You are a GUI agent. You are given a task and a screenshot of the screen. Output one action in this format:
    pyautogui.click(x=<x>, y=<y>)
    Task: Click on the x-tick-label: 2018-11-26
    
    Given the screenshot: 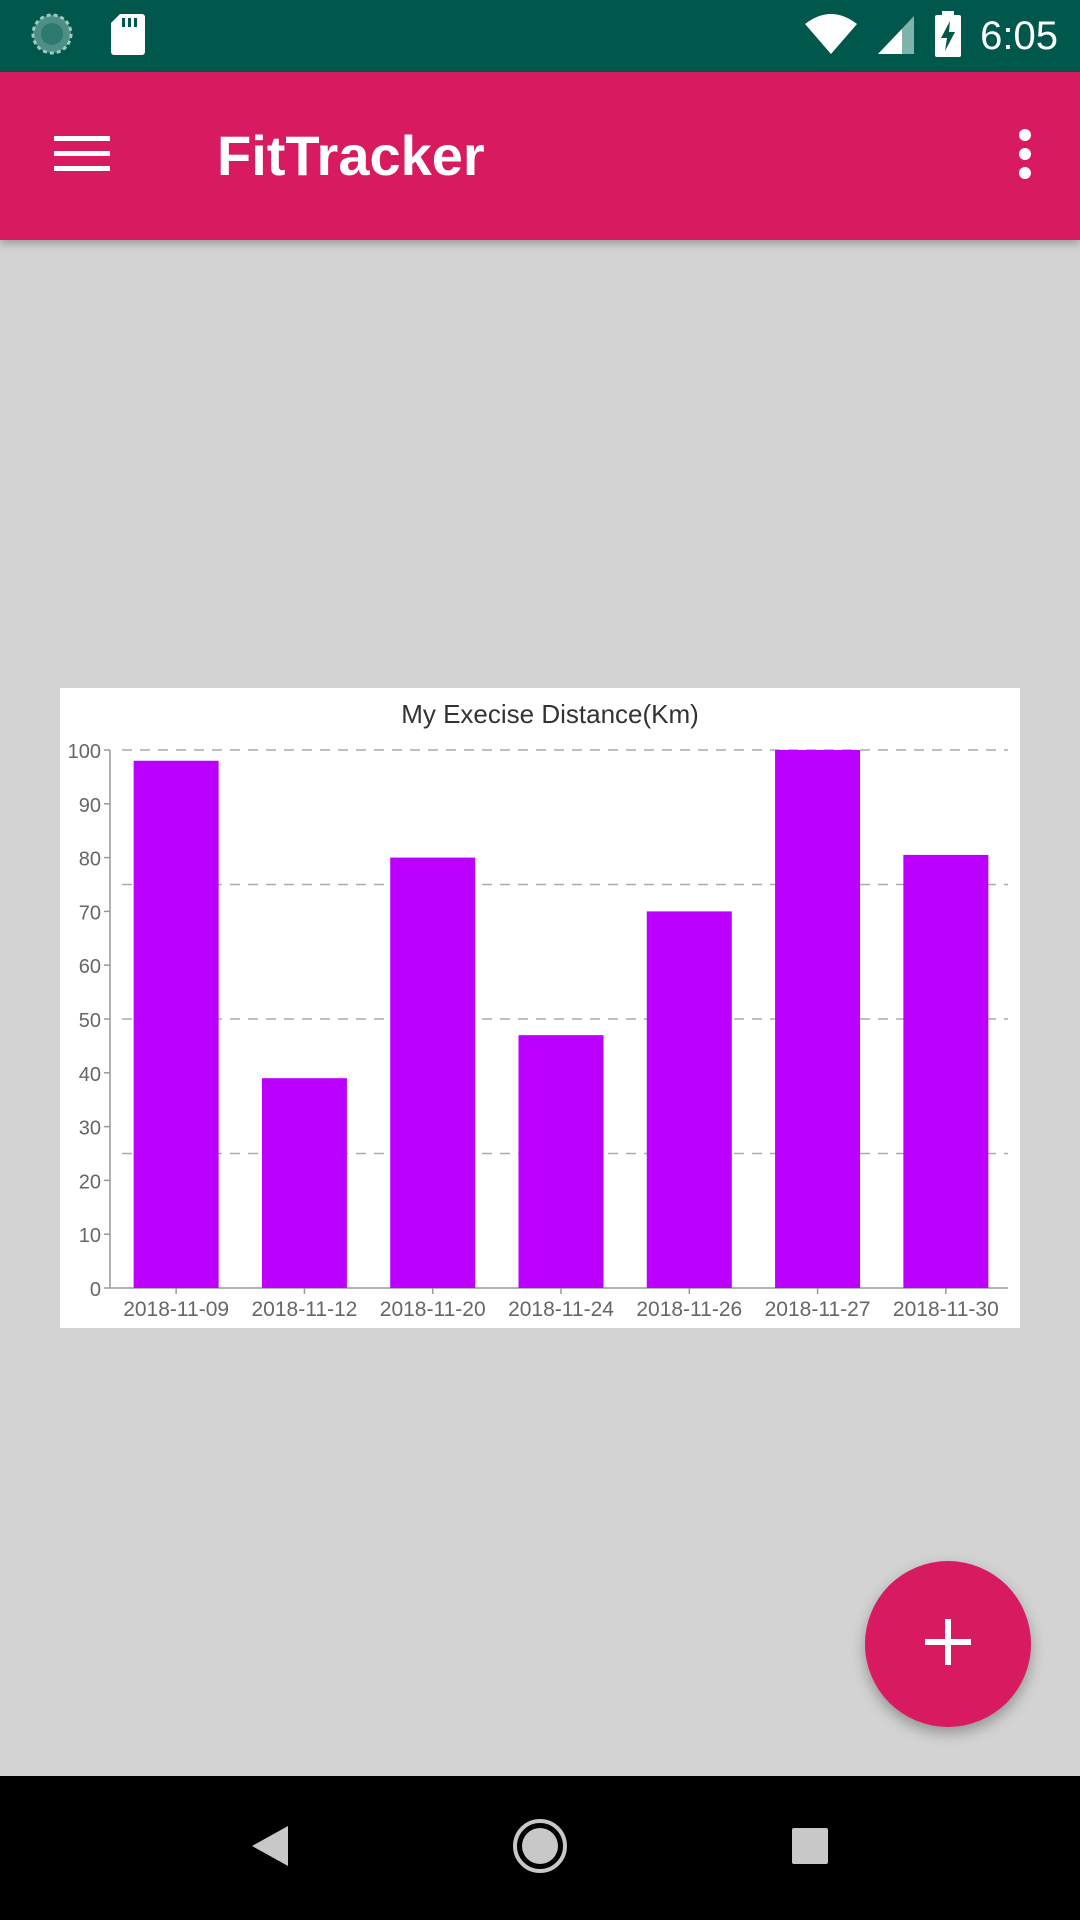 What is the action you would take?
    pyautogui.click(x=689, y=1309)
    